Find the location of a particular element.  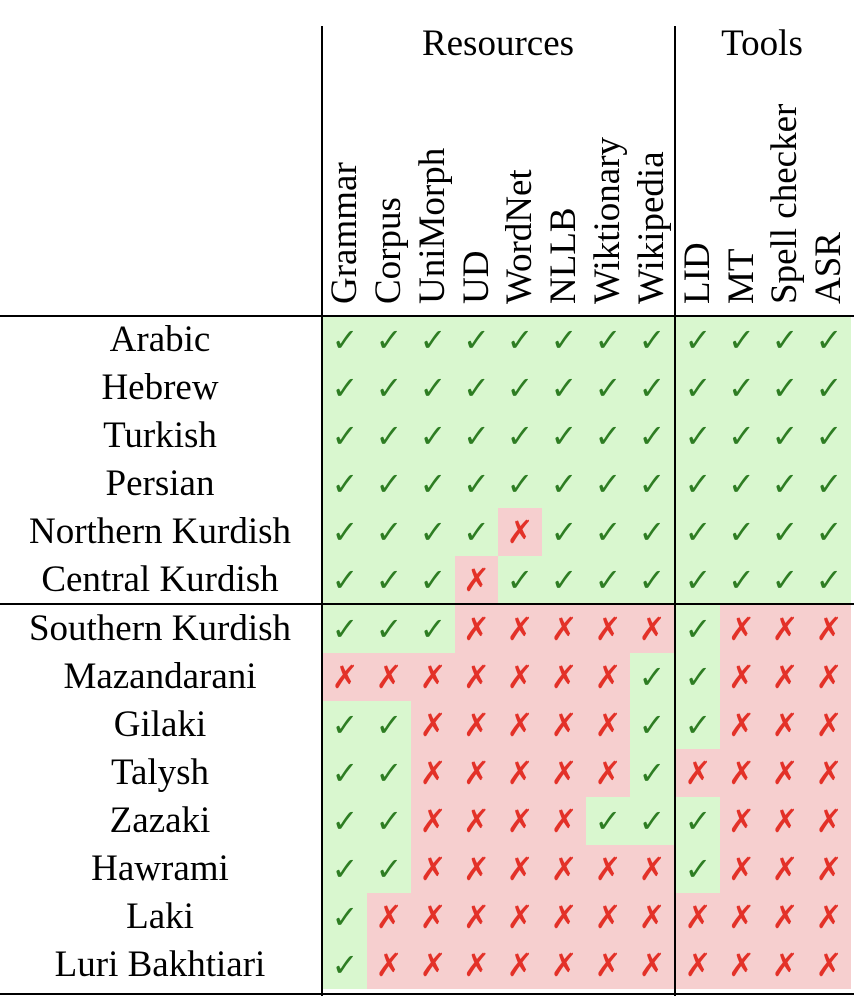

column-header-label: UniMorph is located at coordinates (432, 225).